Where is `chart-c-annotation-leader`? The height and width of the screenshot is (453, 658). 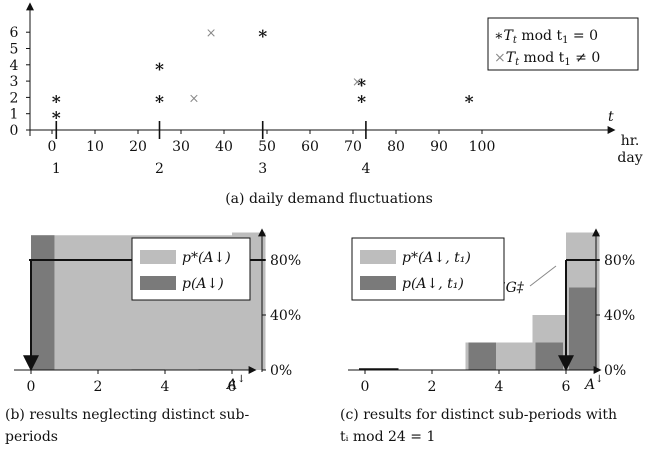
chart-c-annotation-leader is located at coordinates (543, 276).